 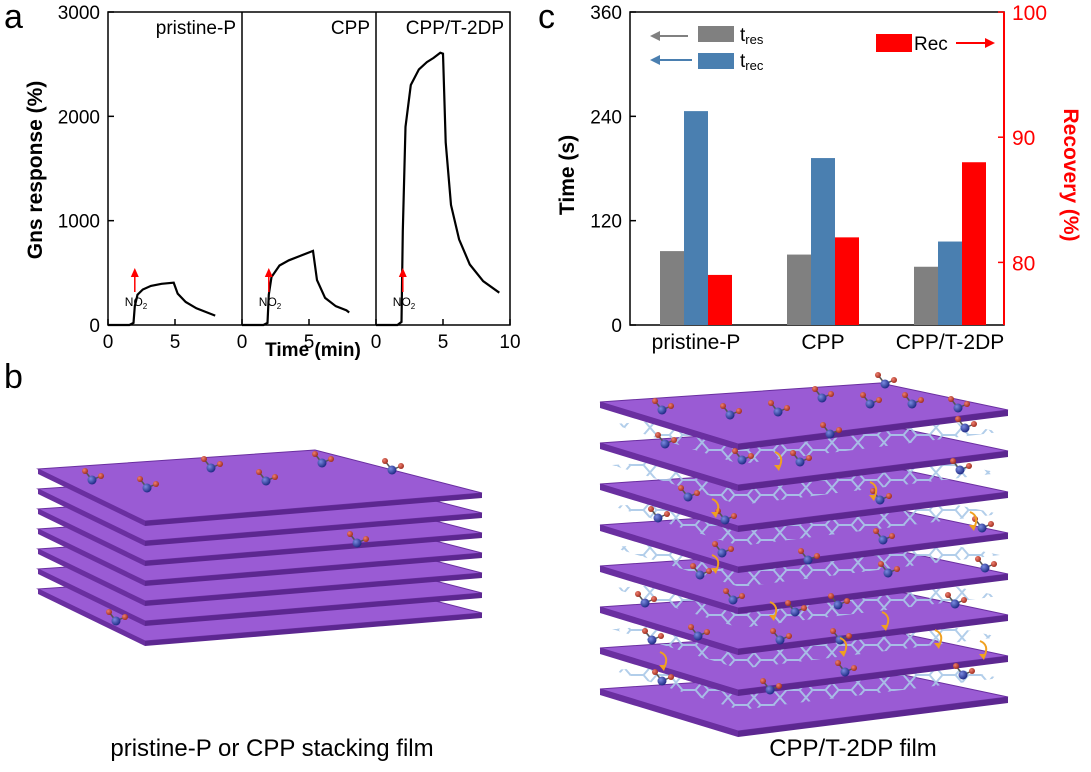 What do you see at coordinates (136, 303) in the screenshot?
I see `no2-label: NO2` at bounding box center [136, 303].